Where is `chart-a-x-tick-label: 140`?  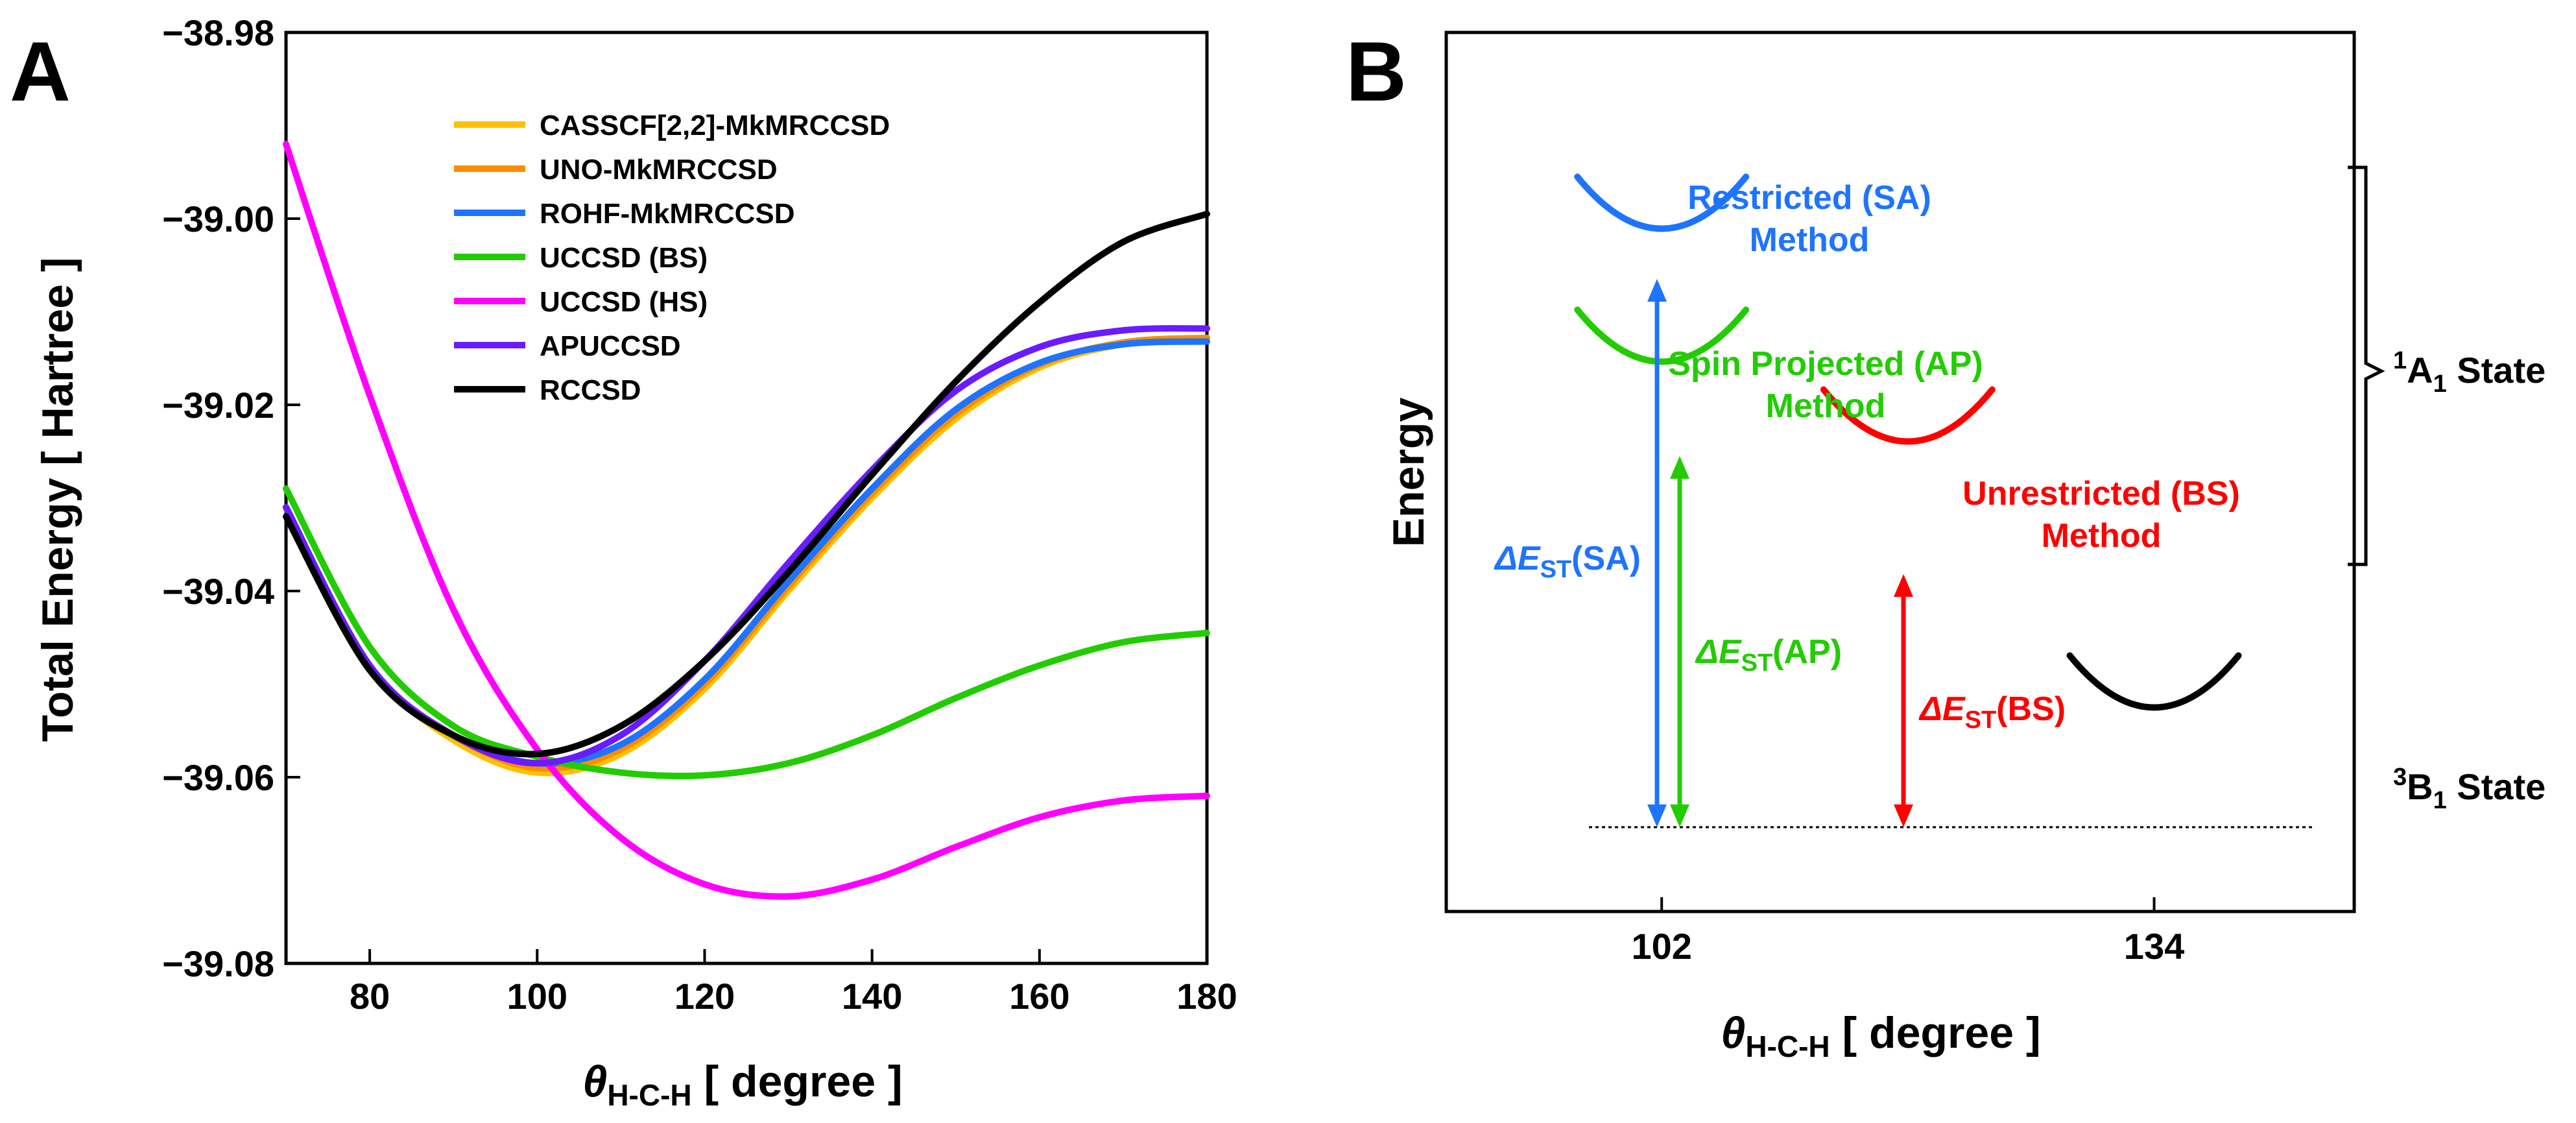 chart-a-x-tick-label: 140 is located at coordinates (872, 996).